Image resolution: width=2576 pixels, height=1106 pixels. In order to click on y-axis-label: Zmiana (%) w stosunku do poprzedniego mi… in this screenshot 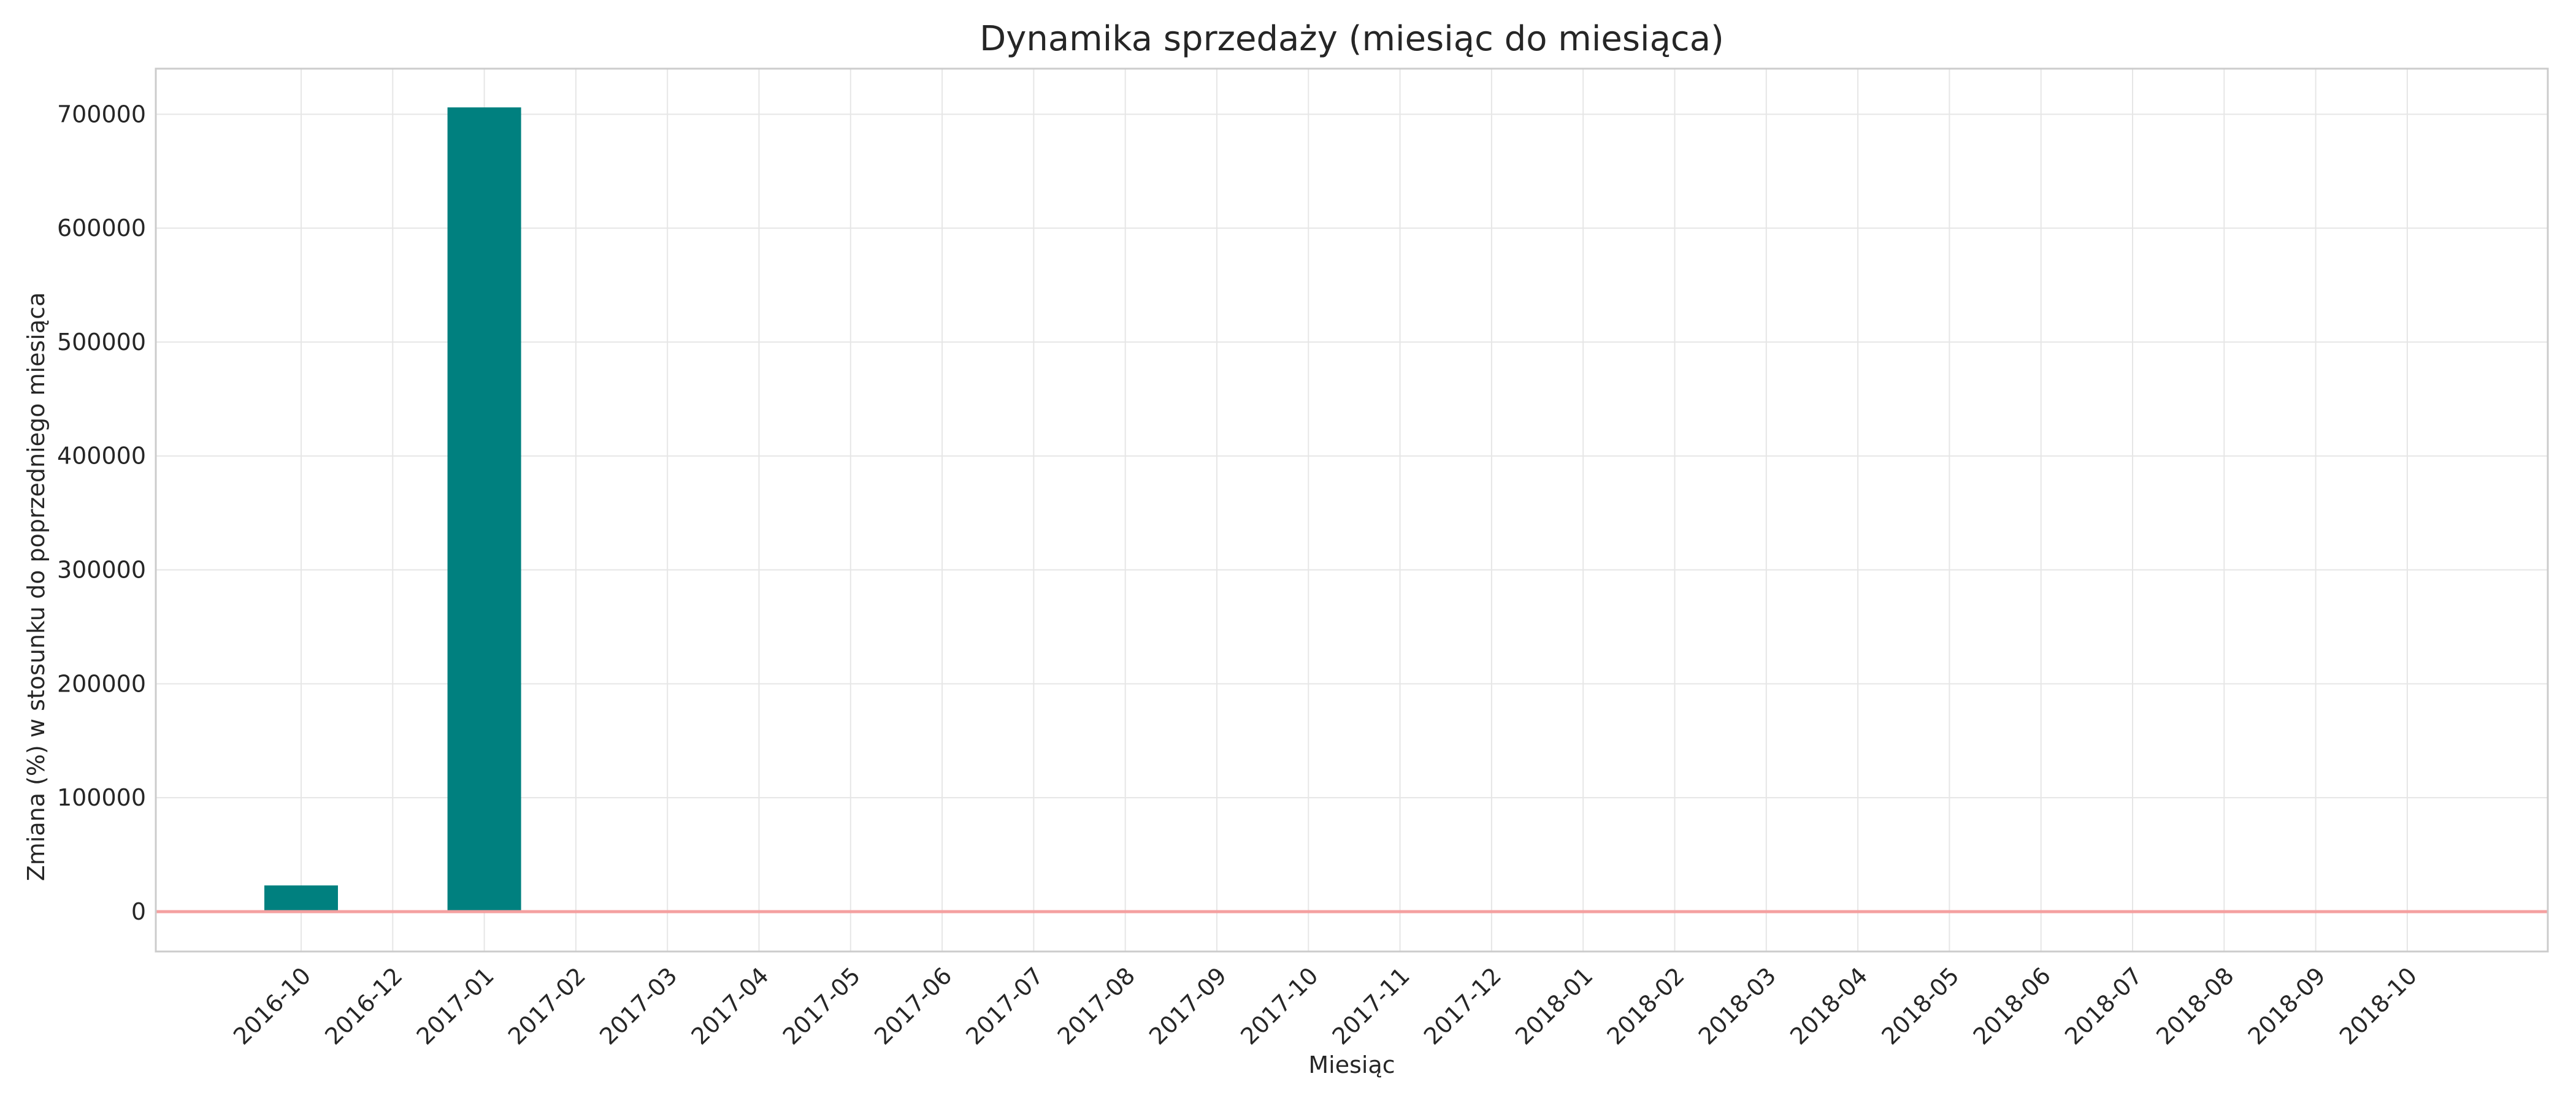, I will do `click(36, 587)`.